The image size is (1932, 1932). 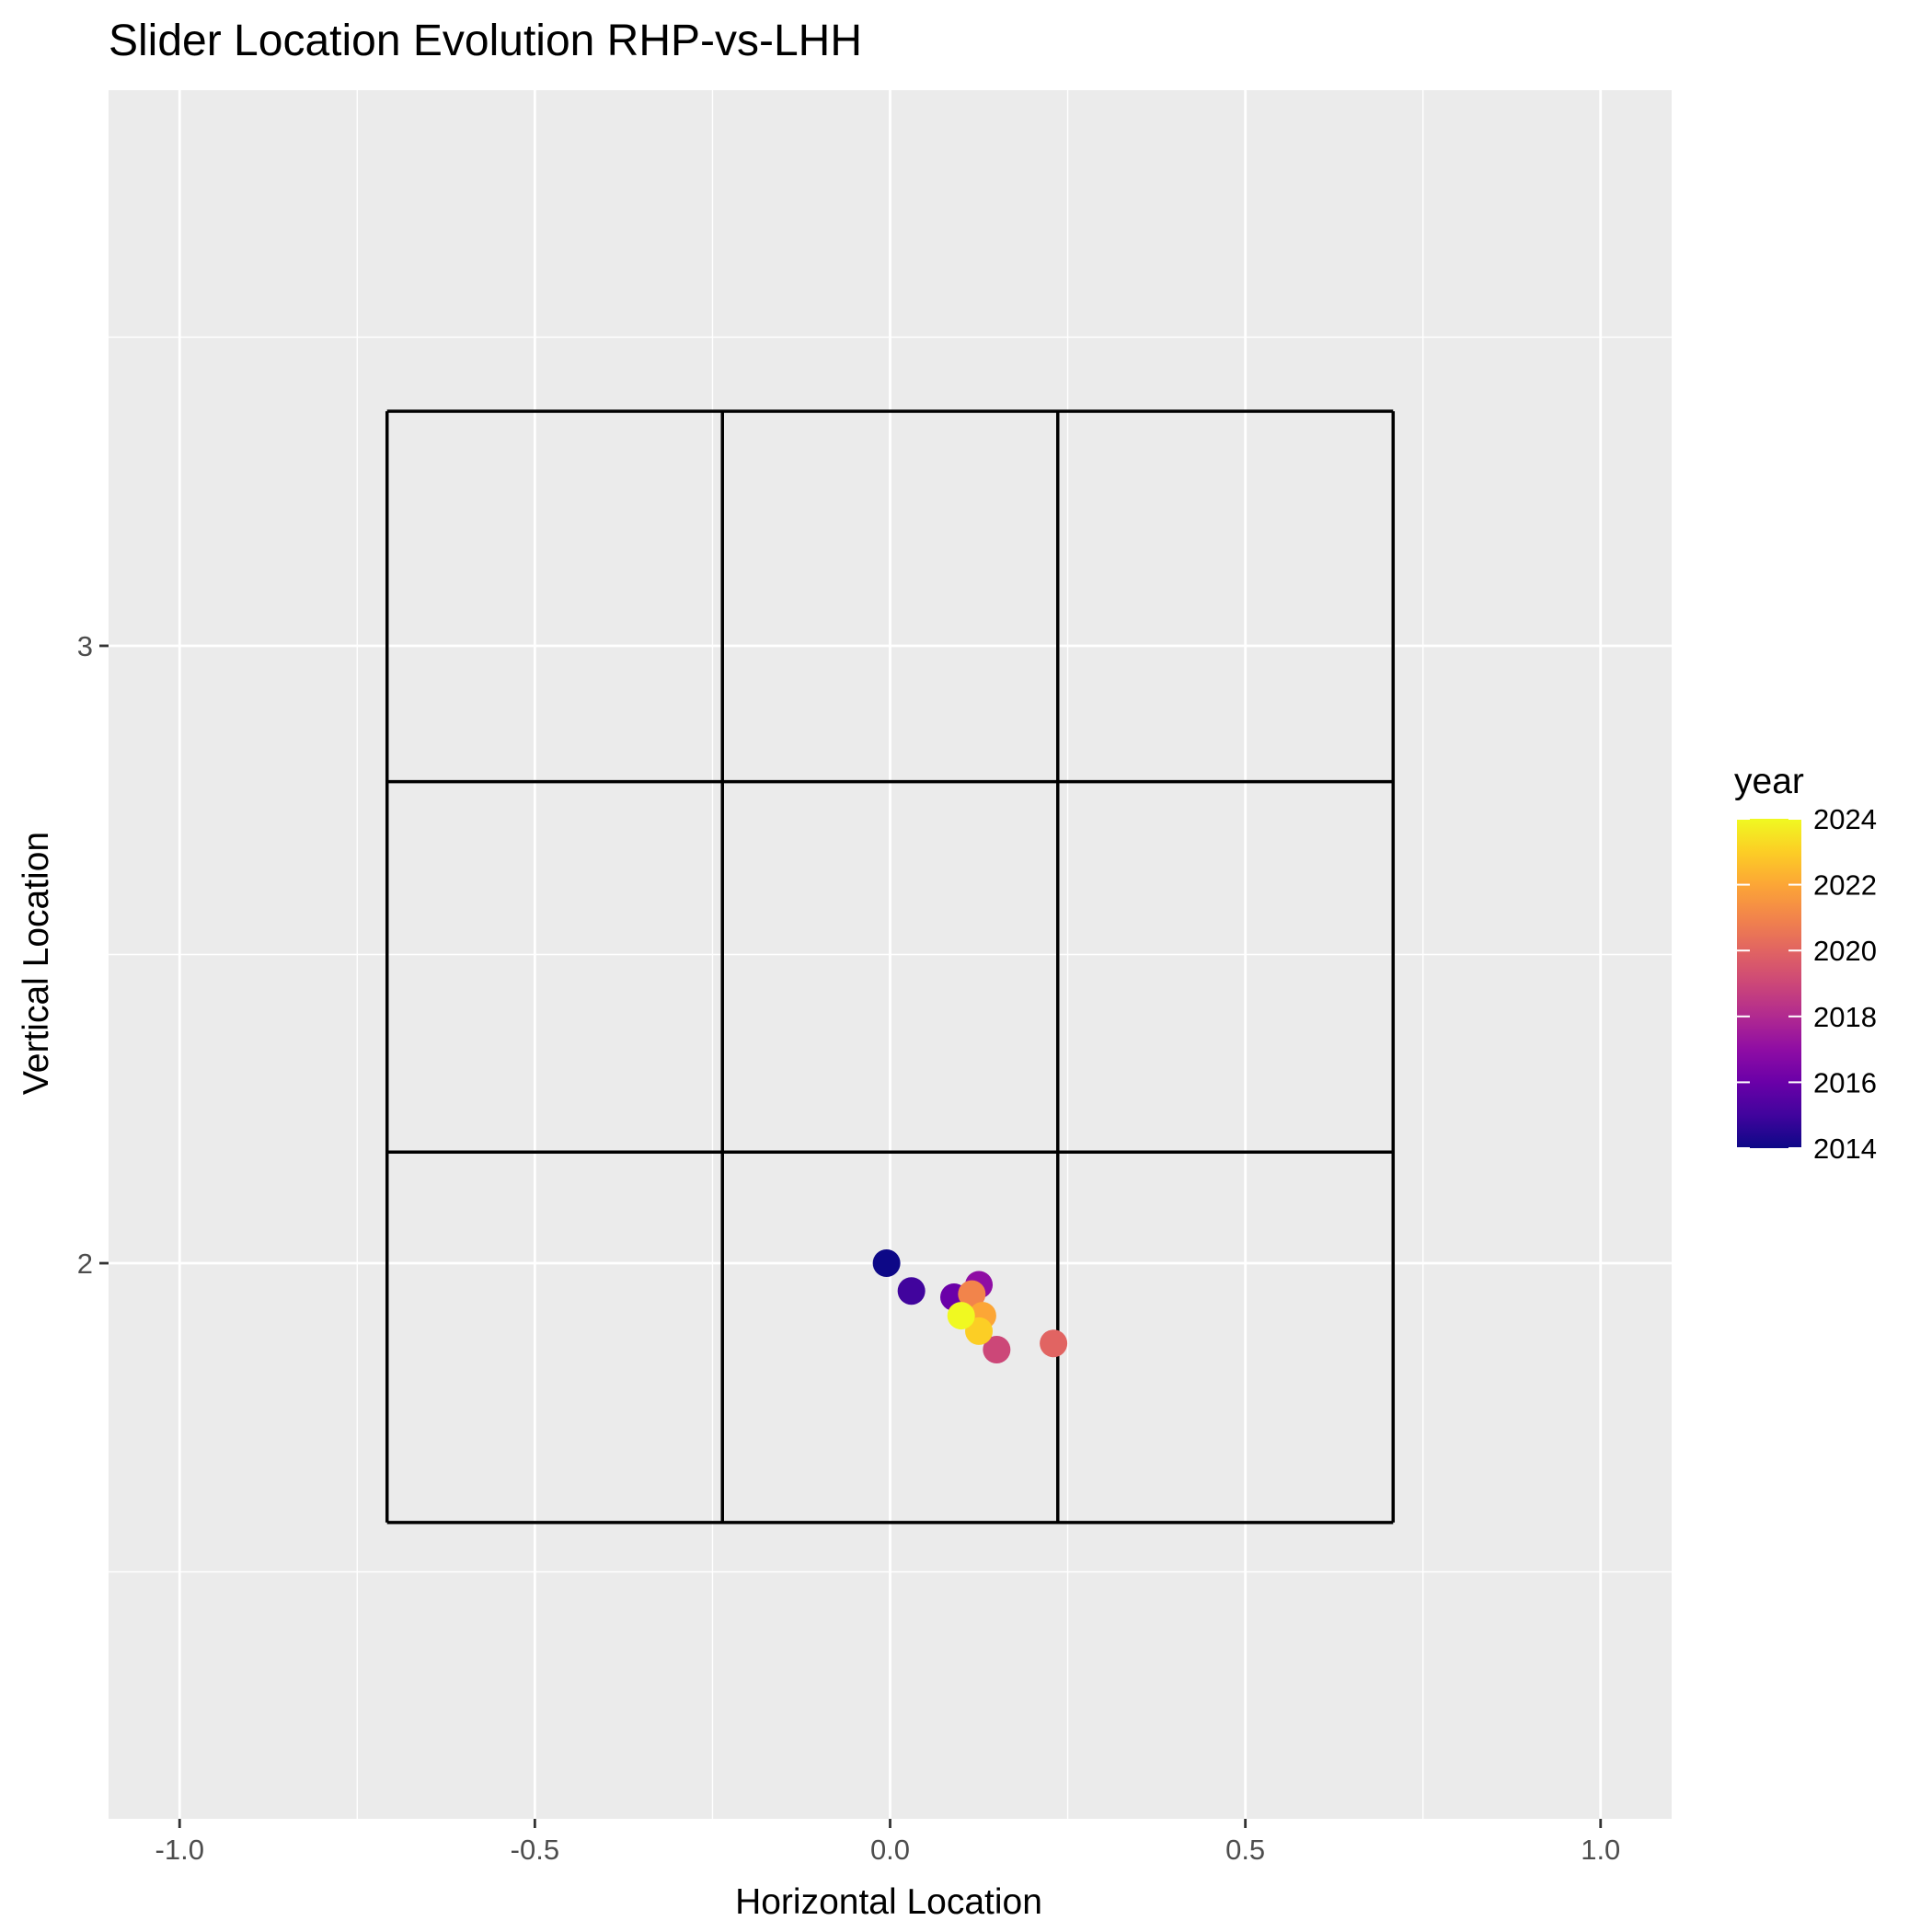 I want to click on legend-label: 2024, so click(x=1845, y=819).